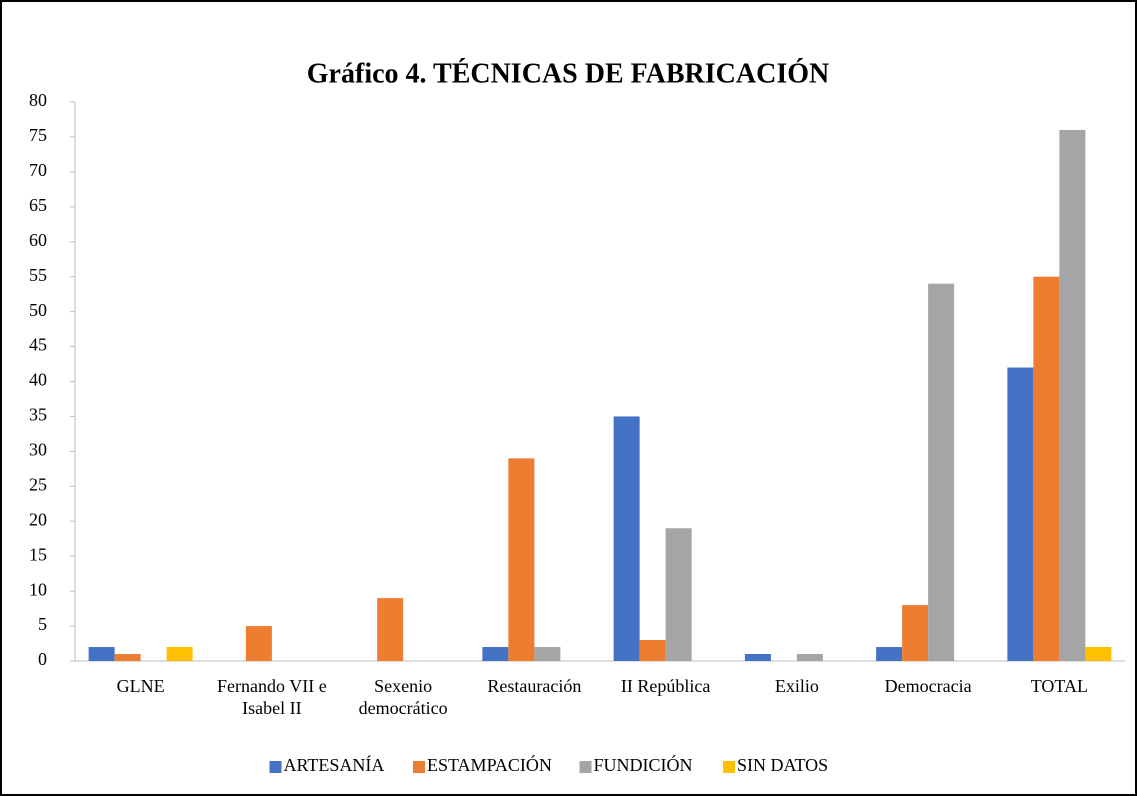 This screenshot has height=796, width=1137. What do you see at coordinates (38, 380) in the screenshot?
I see `y-tick-label: 40` at bounding box center [38, 380].